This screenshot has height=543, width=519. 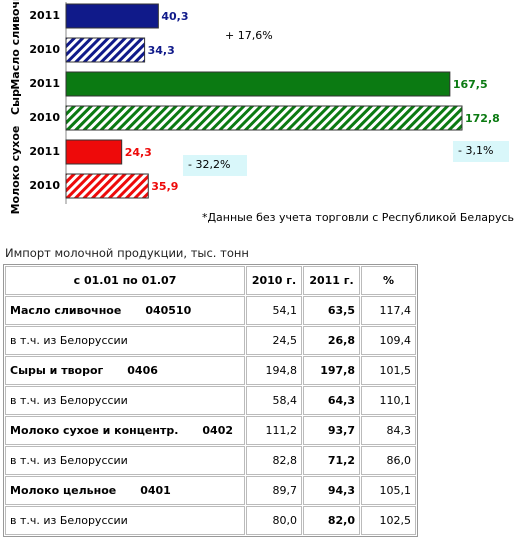 I want to click on row: в т.ч. из Белоруссии 58,4 64,3 110,1, so click(x=210, y=400).